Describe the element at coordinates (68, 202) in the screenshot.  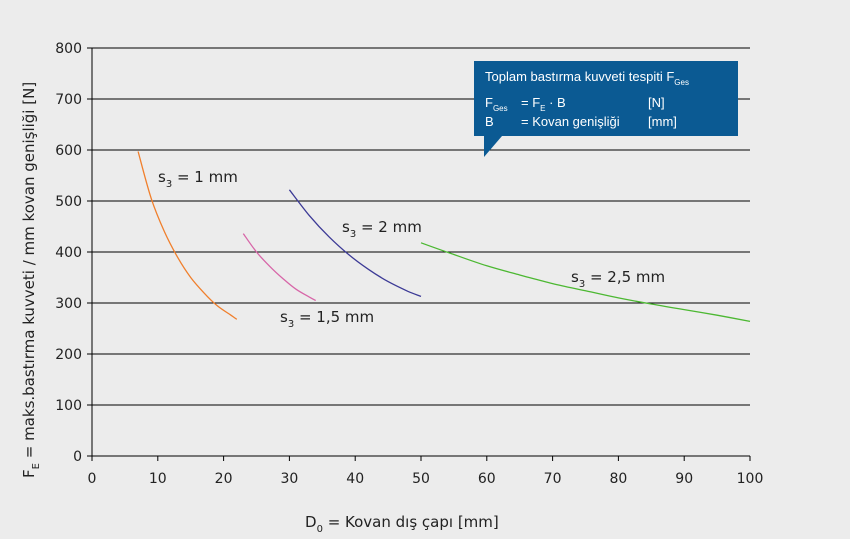
I see `y-tick-label-500: 500` at that location.